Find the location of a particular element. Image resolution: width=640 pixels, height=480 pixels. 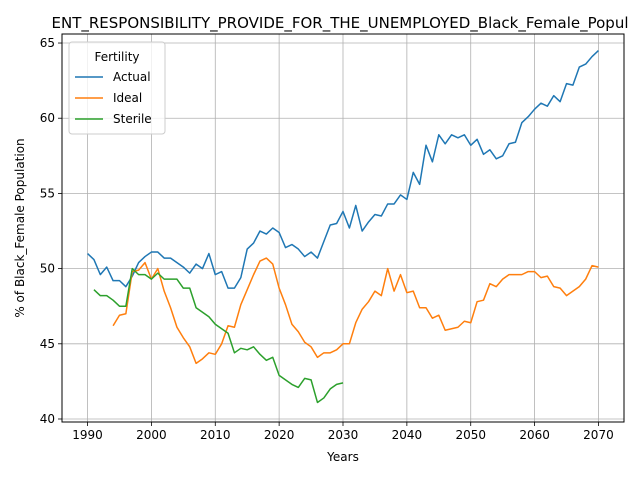

legend-label-ideal: Ideal is located at coordinates (127, 98).